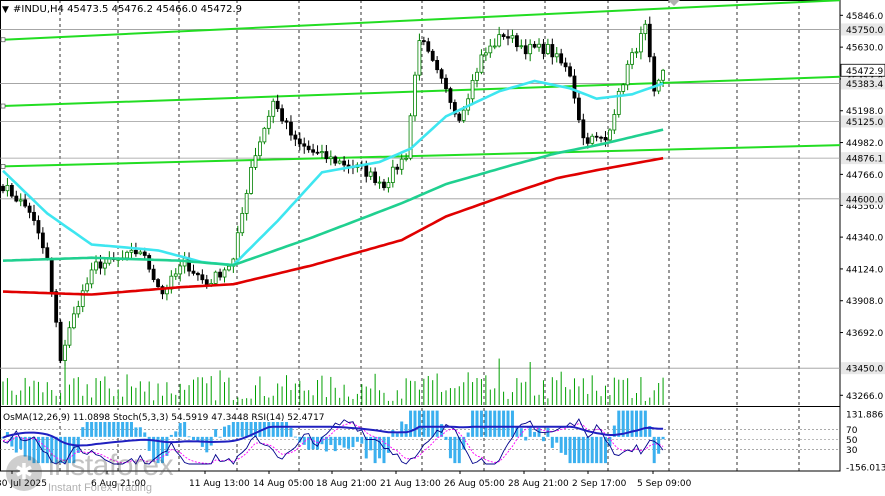 The image size is (885, 496). I want to click on symbol-menu-arrow: ▼, so click(5, 10).